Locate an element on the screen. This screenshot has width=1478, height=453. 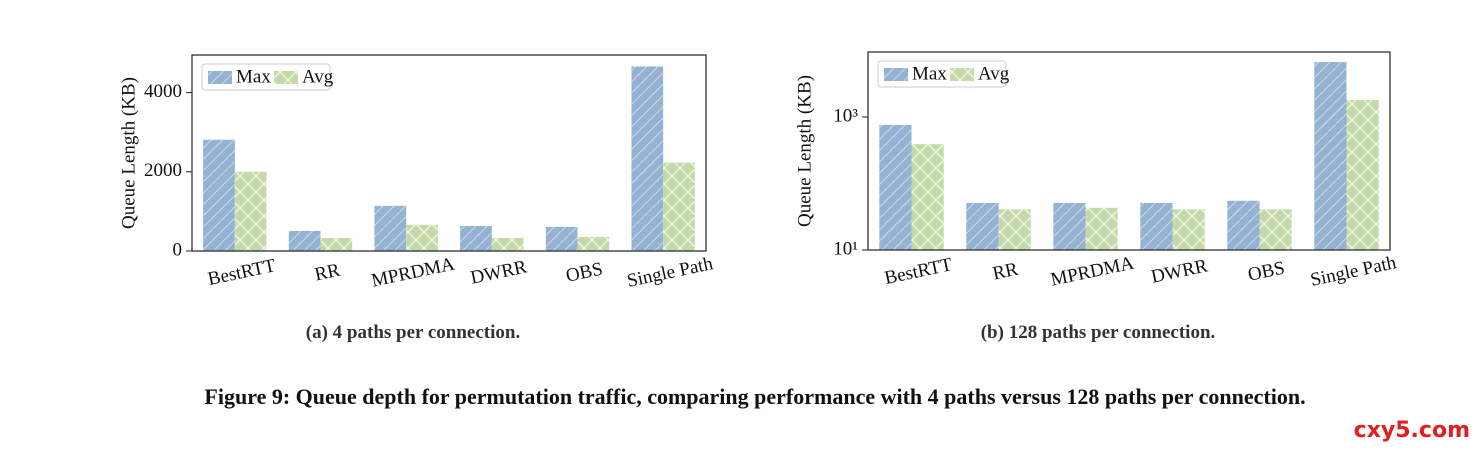
y-tick-label: 10¹ is located at coordinates (845, 248).